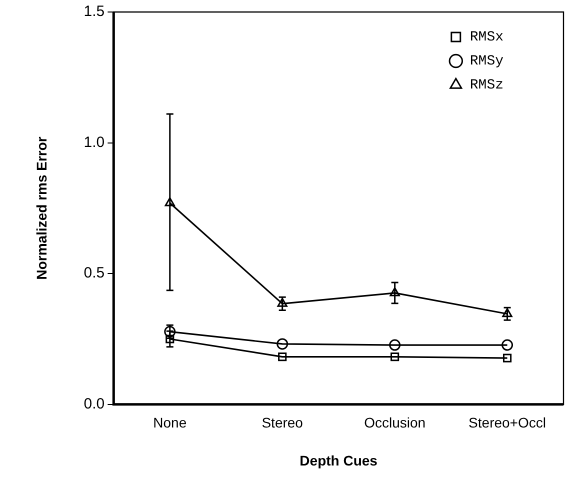 Image resolution: width=570 pixels, height=484 pixels. What do you see at coordinates (487, 62) in the screenshot?
I see `legend-label: RMSy` at bounding box center [487, 62].